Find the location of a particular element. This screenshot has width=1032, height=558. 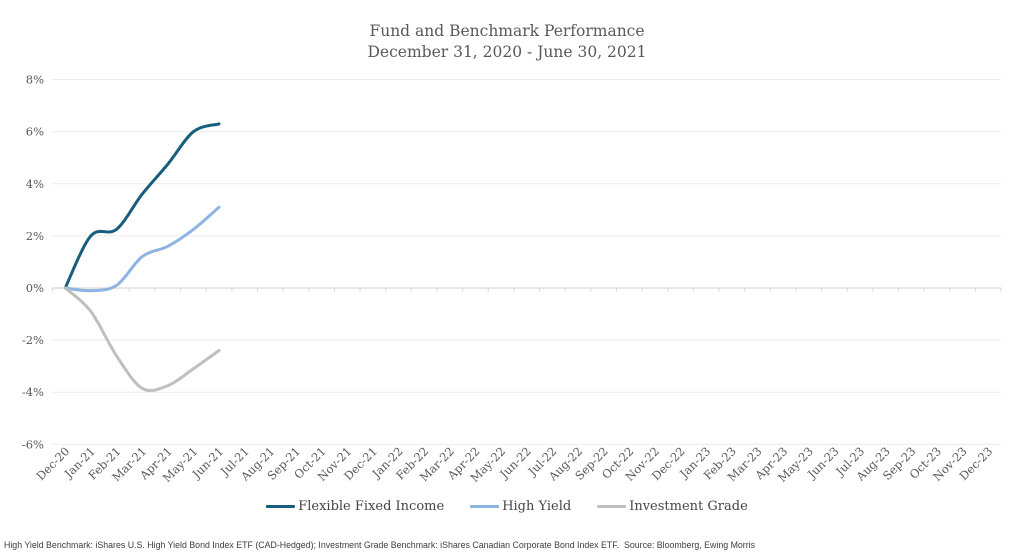

y-axis-tick-label: 6% is located at coordinates (35, 132).